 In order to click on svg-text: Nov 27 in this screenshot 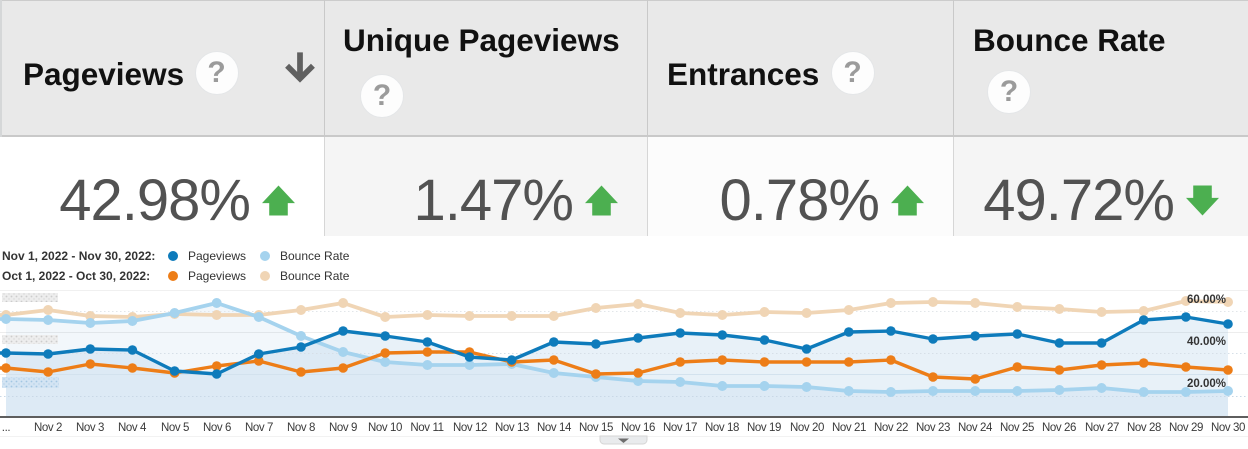, I will do `click(1102, 428)`.